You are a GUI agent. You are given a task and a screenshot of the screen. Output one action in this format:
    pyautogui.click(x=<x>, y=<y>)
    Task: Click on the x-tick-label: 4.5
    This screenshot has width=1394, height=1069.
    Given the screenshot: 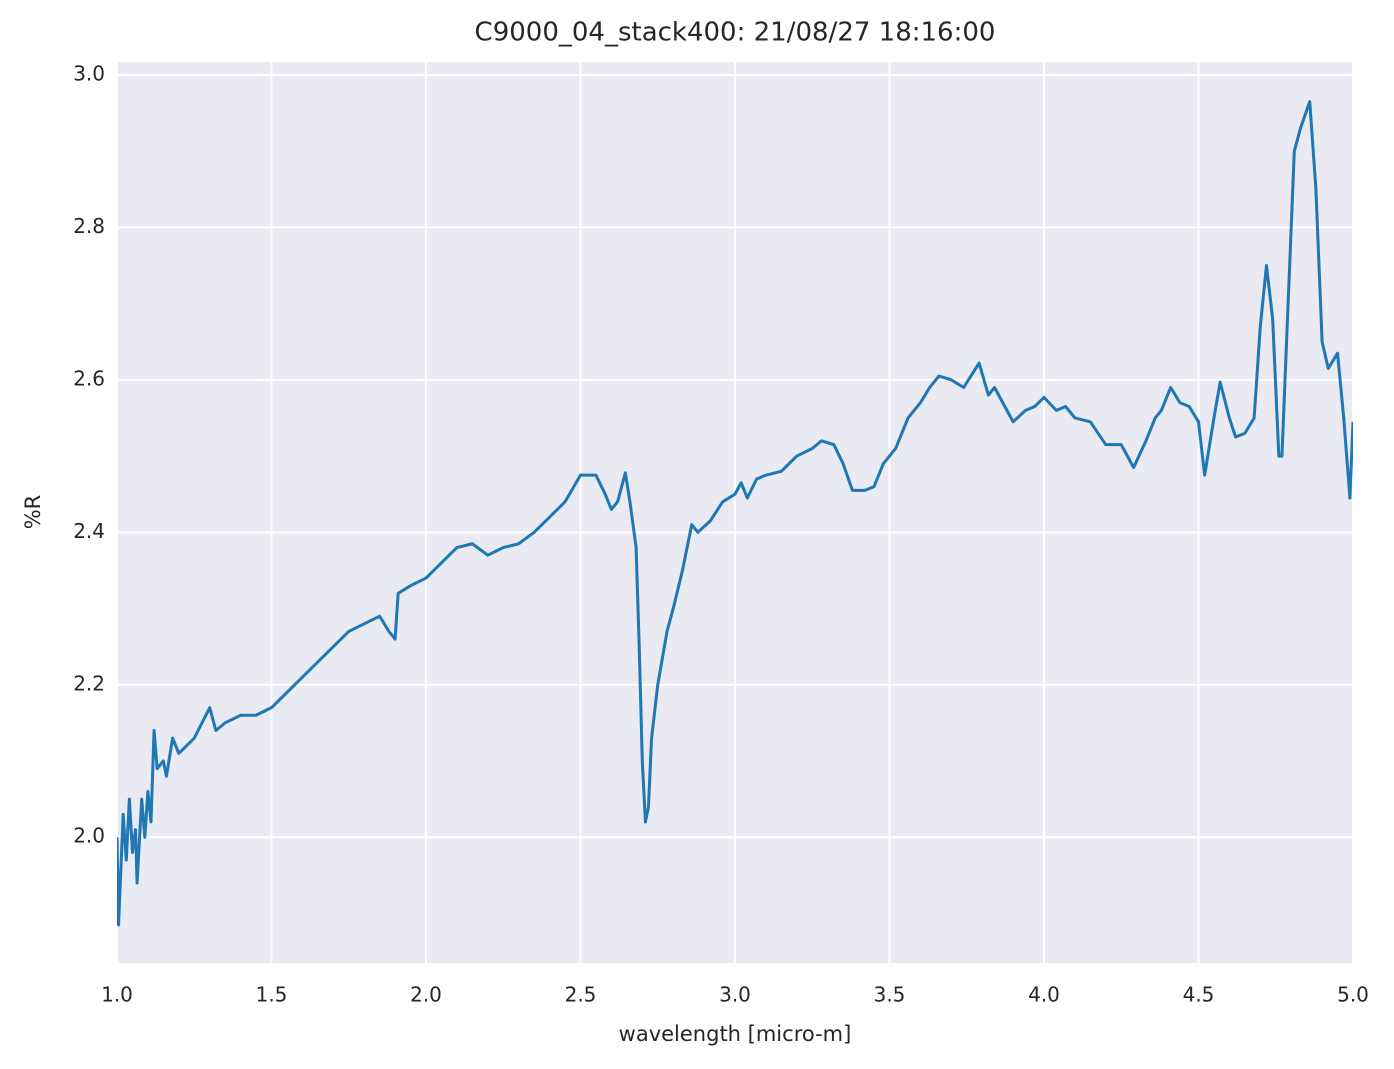 What is the action you would take?
    pyautogui.click(x=1199, y=995)
    